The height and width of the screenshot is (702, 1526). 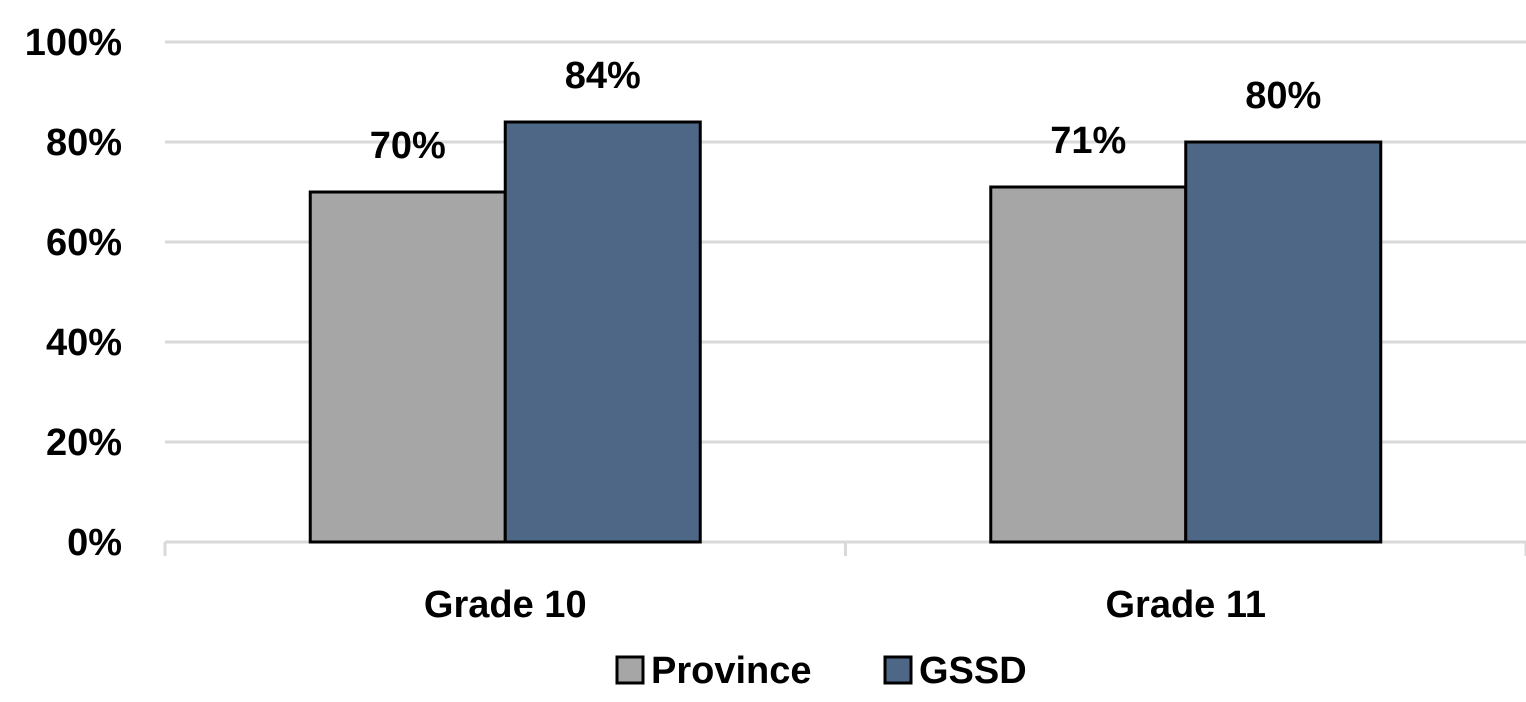 I want to click on y-tick-label: 0%, so click(x=94, y=543).